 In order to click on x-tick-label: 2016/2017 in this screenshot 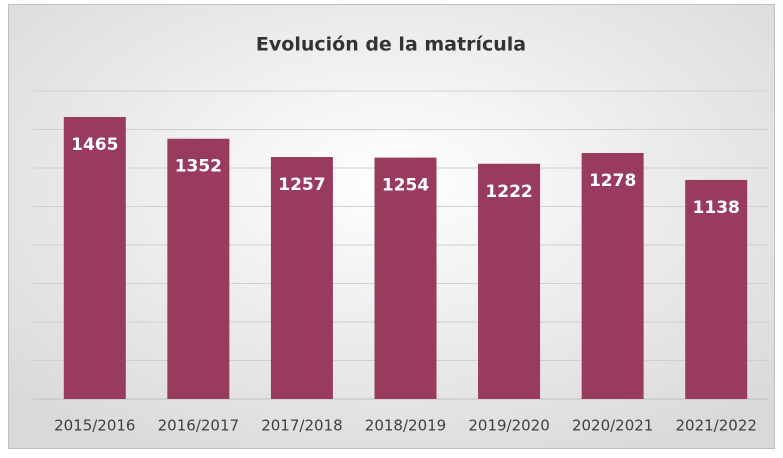, I will do `click(198, 426)`.